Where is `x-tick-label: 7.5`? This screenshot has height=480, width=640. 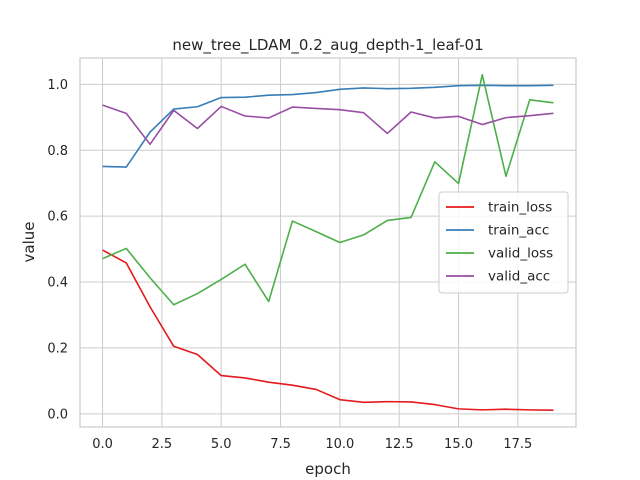 x-tick-label: 7.5 is located at coordinates (280, 444).